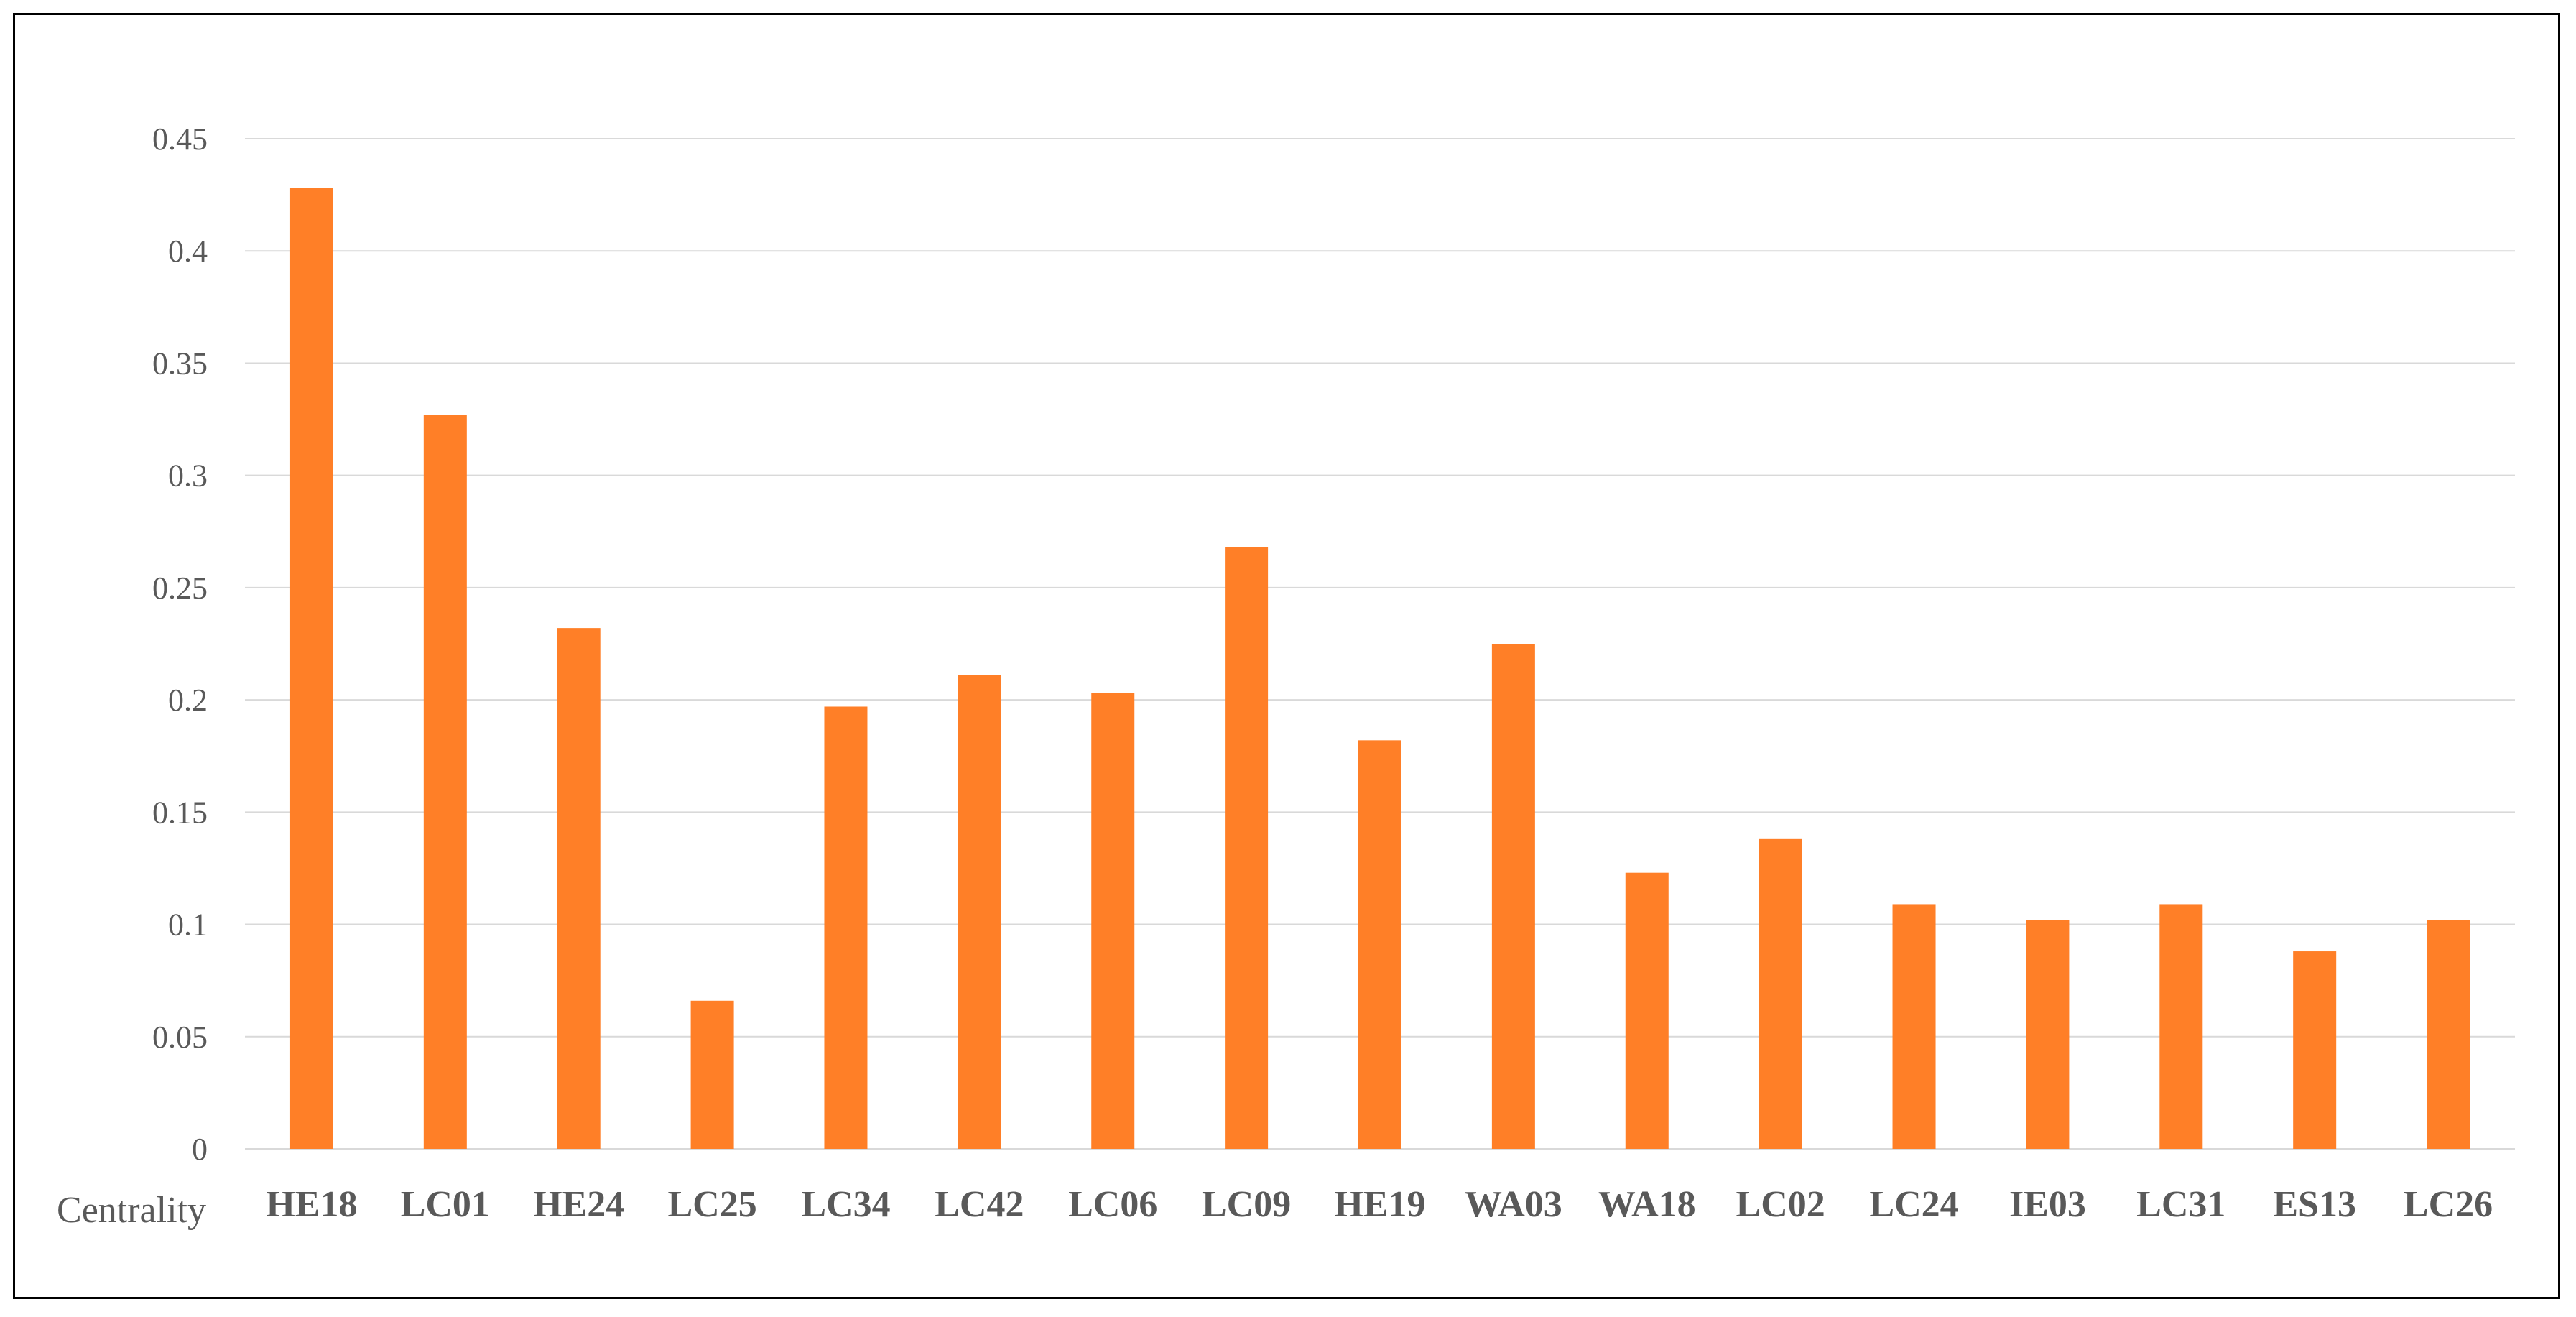 The height and width of the screenshot is (1317, 2576). Describe the element at coordinates (1780, 1204) in the screenshot. I see `x-tick-label-lc02: LC02` at that location.